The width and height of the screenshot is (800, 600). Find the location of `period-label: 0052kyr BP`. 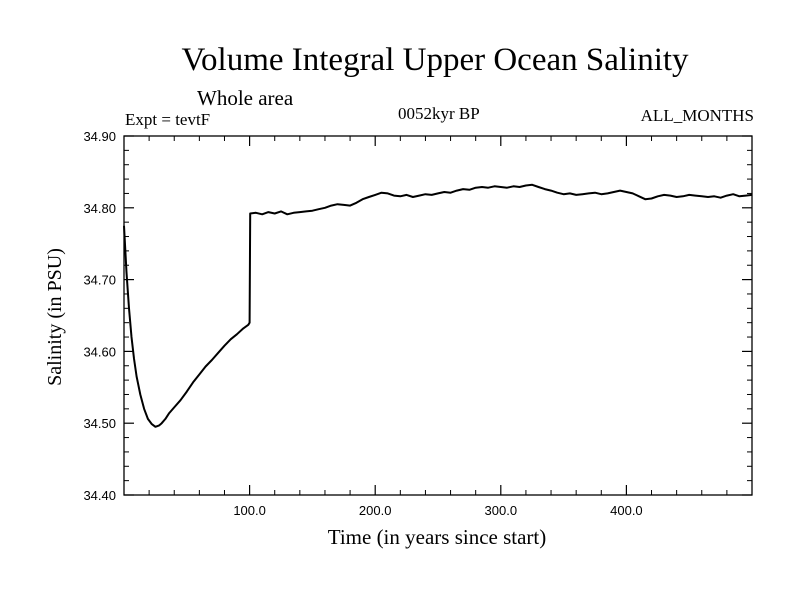

period-label: 0052kyr BP is located at coordinates (439, 113).